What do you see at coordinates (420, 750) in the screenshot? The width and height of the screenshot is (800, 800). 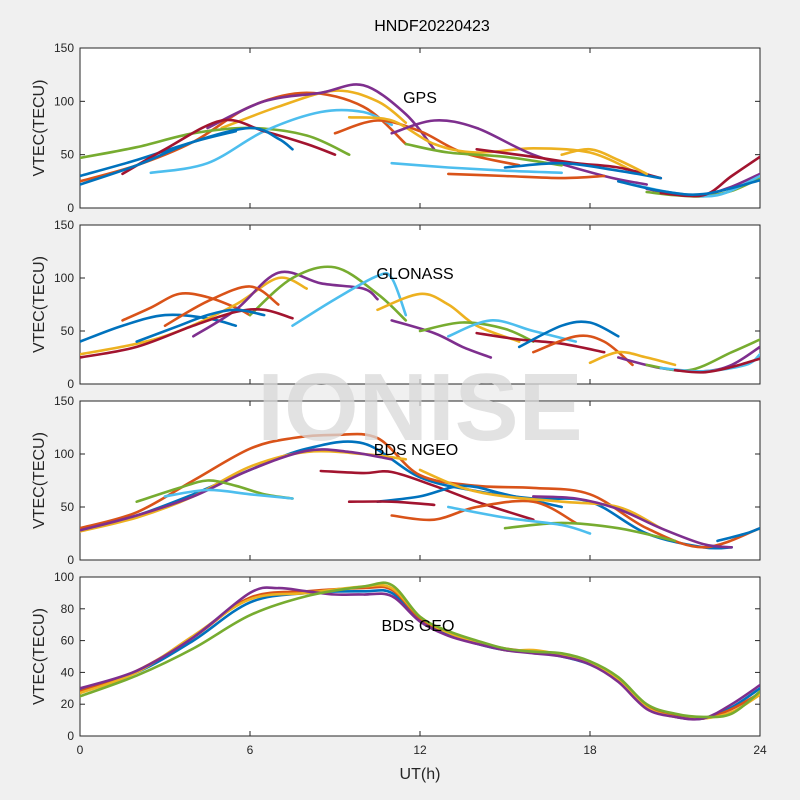 I see `x-tick-label: 12` at bounding box center [420, 750].